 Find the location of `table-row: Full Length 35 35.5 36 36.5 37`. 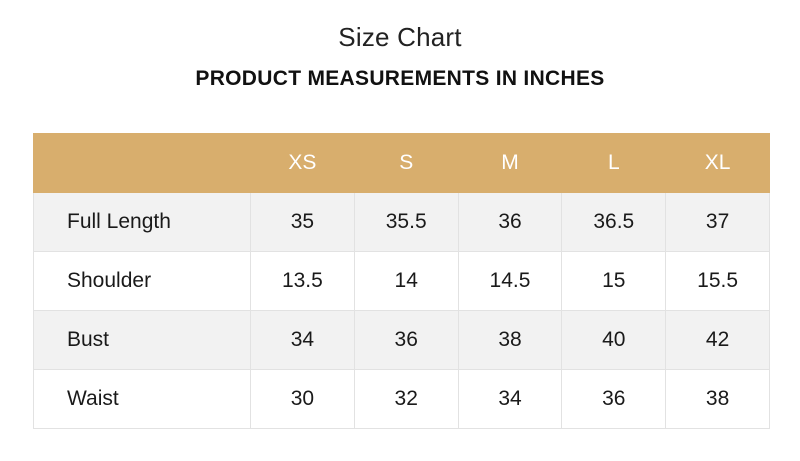

table-row: Full Length 35 35.5 36 36.5 37 is located at coordinates (401, 222).